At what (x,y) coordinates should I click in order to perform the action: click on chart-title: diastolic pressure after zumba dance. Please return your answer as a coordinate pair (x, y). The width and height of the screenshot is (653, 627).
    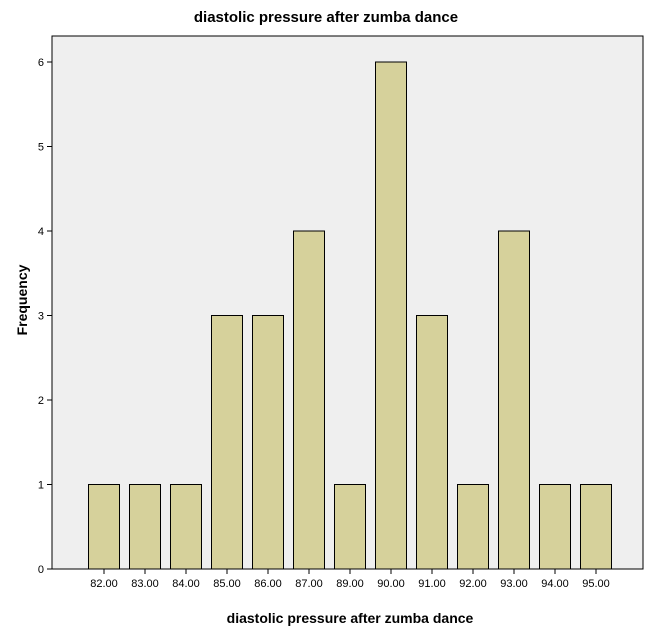
    Looking at the image, I should click on (326, 17).